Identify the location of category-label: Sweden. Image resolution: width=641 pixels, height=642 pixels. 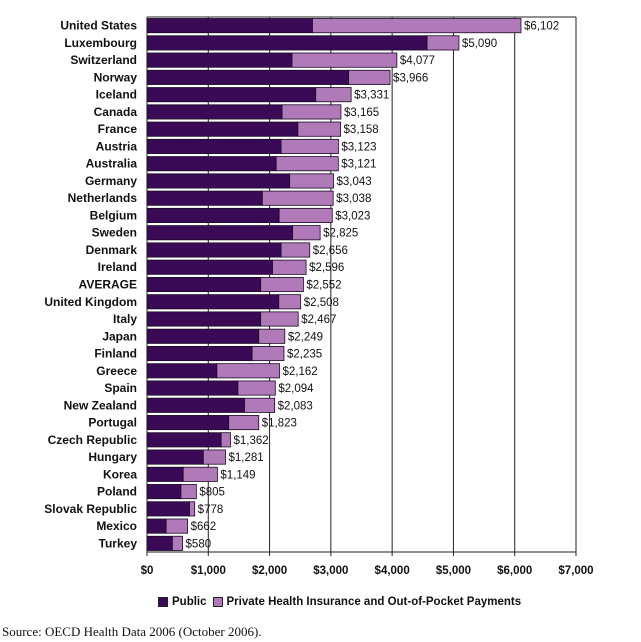
(114, 233).